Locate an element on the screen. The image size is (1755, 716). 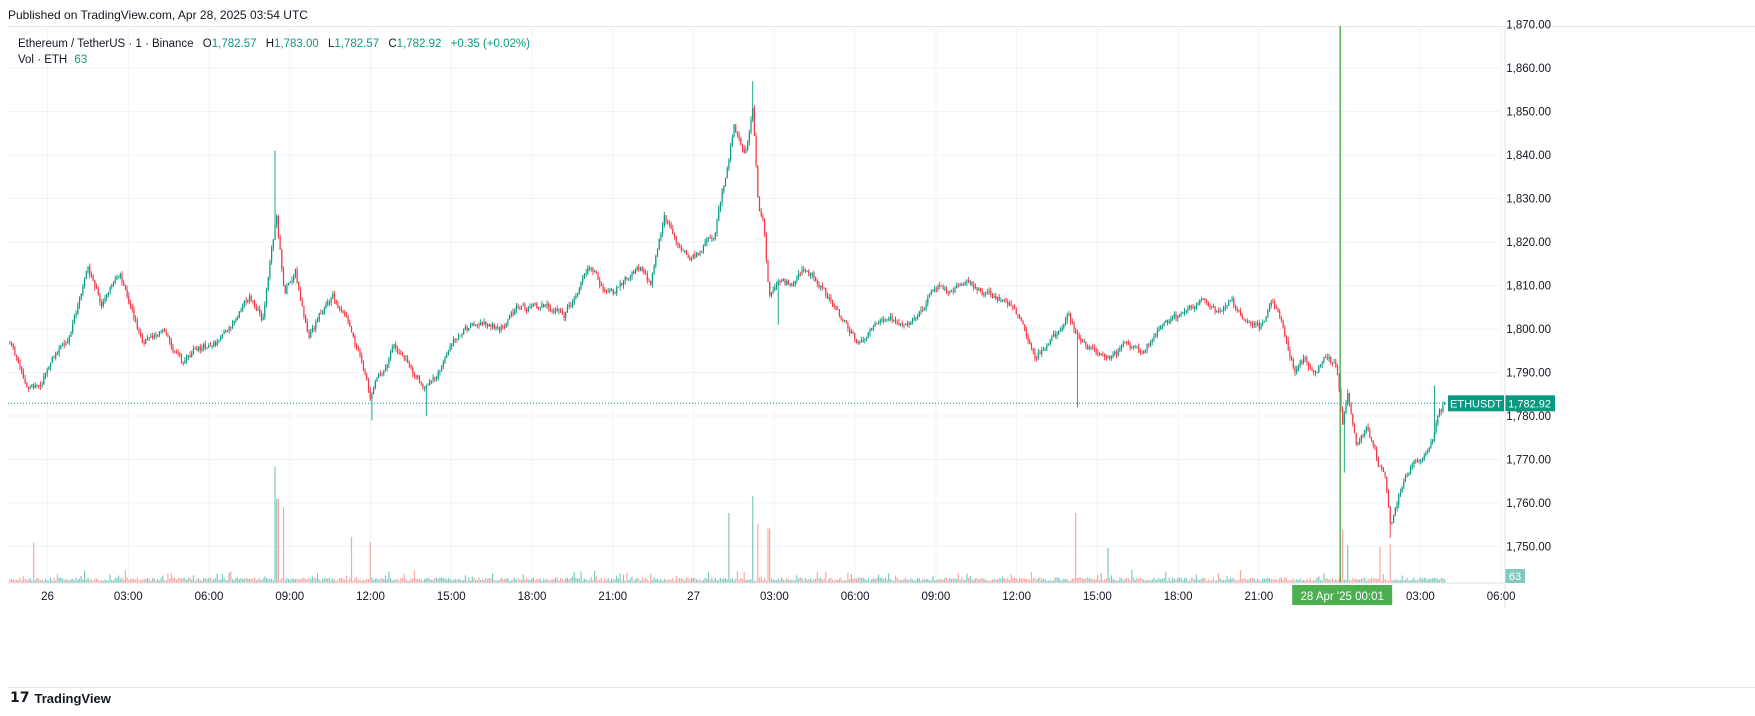
tradingview-logo: 17 TradingView is located at coordinates (60, 698).